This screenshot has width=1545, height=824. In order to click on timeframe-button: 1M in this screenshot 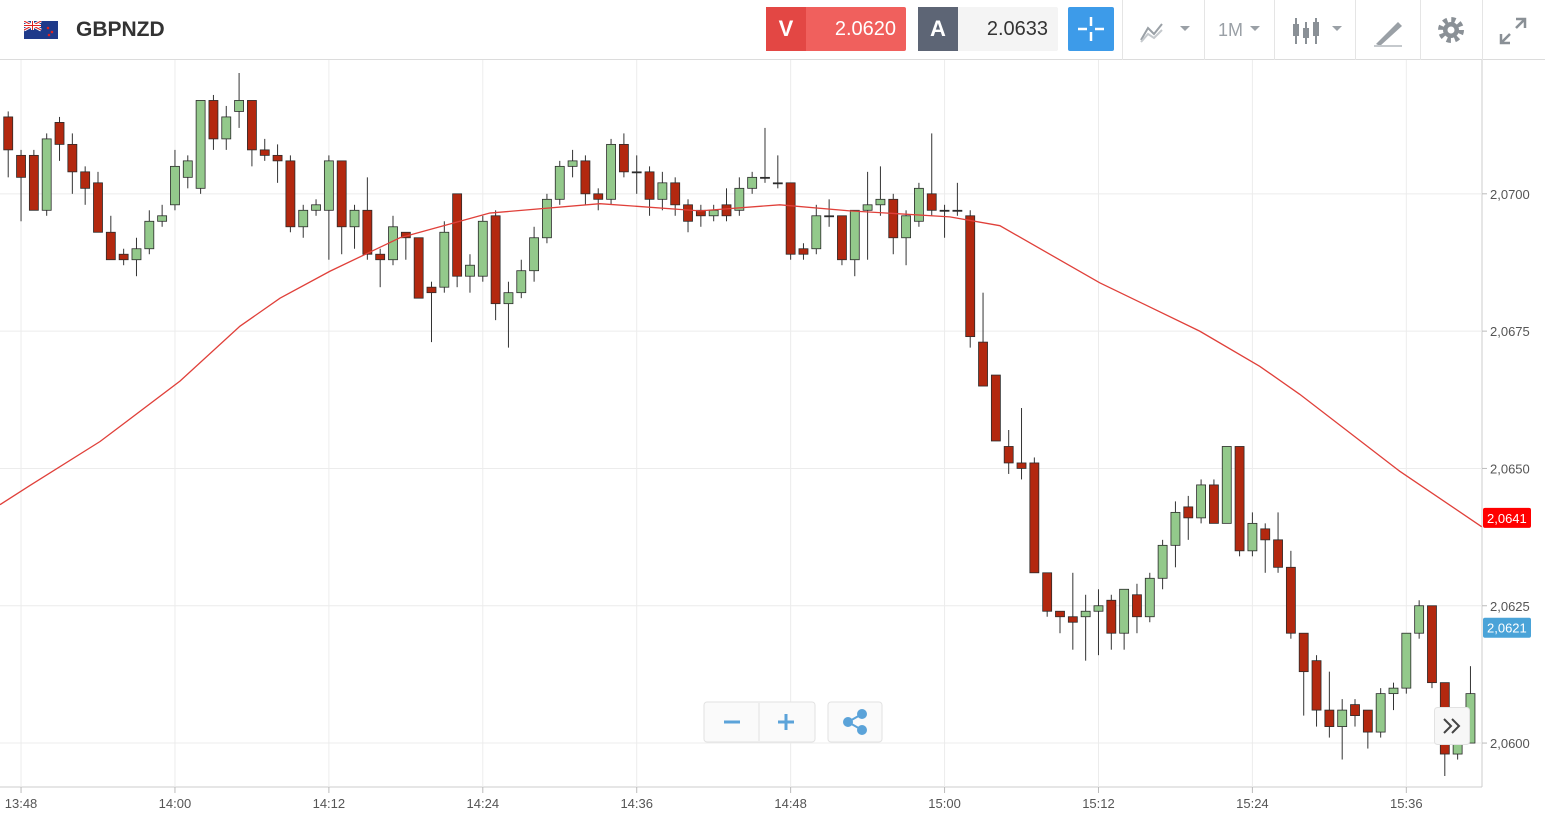, I will do `click(1231, 30)`.